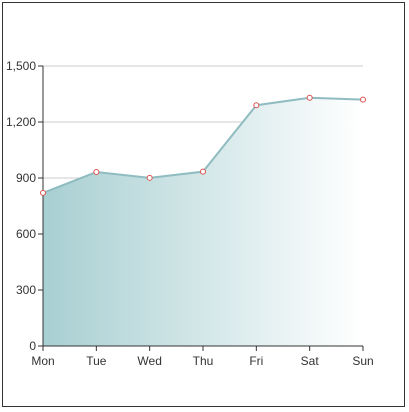 The width and height of the screenshot is (409, 412). What do you see at coordinates (362, 361) in the screenshot?
I see `x-tick-label: Sun` at bounding box center [362, 361].